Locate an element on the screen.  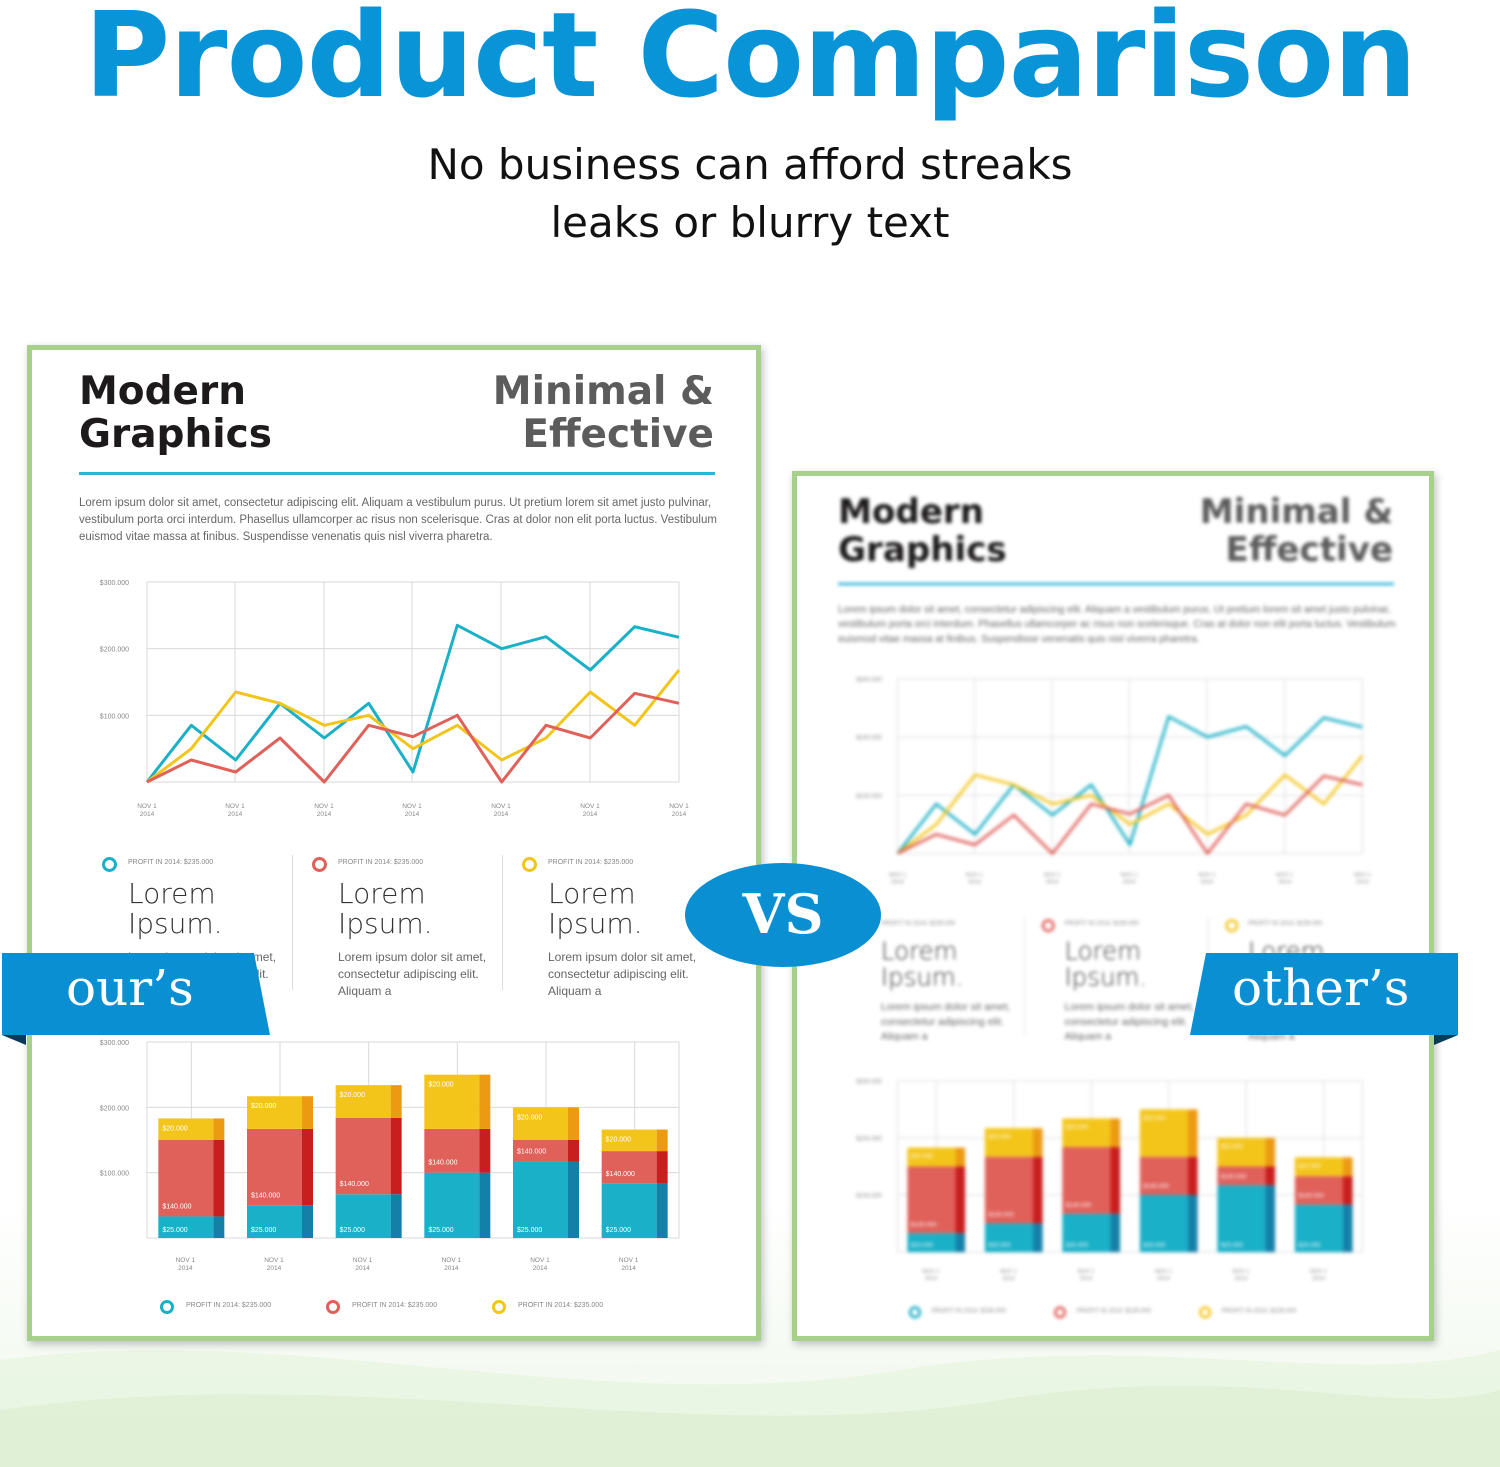
others-stat-heading-2: Ipsum. is located at coordinates (1106, 977).